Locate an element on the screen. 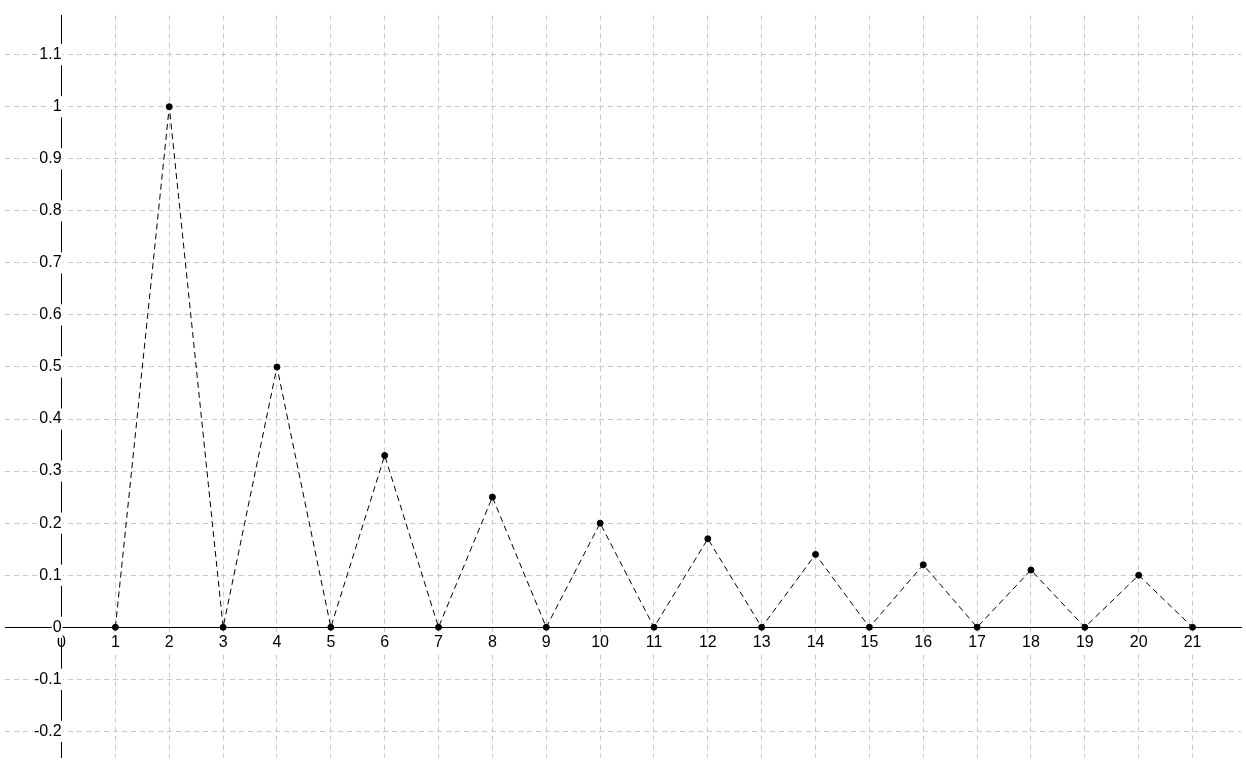 This screenshot has width=1246, height=773. x-tick-label: 19 is located at coordinates (1084, 642).